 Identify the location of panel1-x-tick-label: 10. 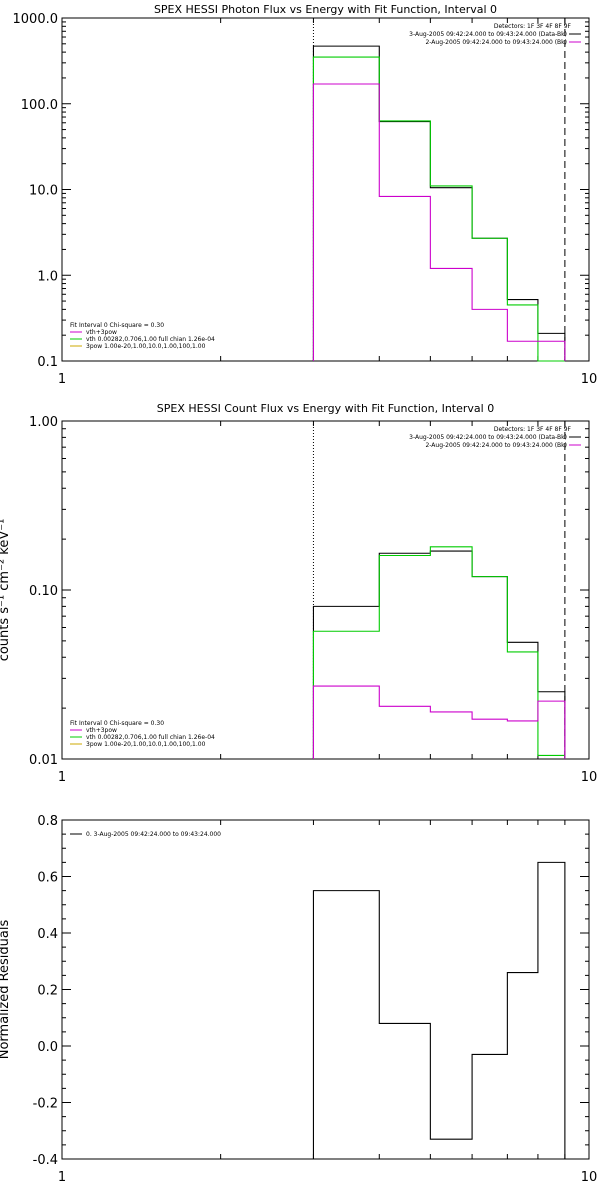
(589, 379).